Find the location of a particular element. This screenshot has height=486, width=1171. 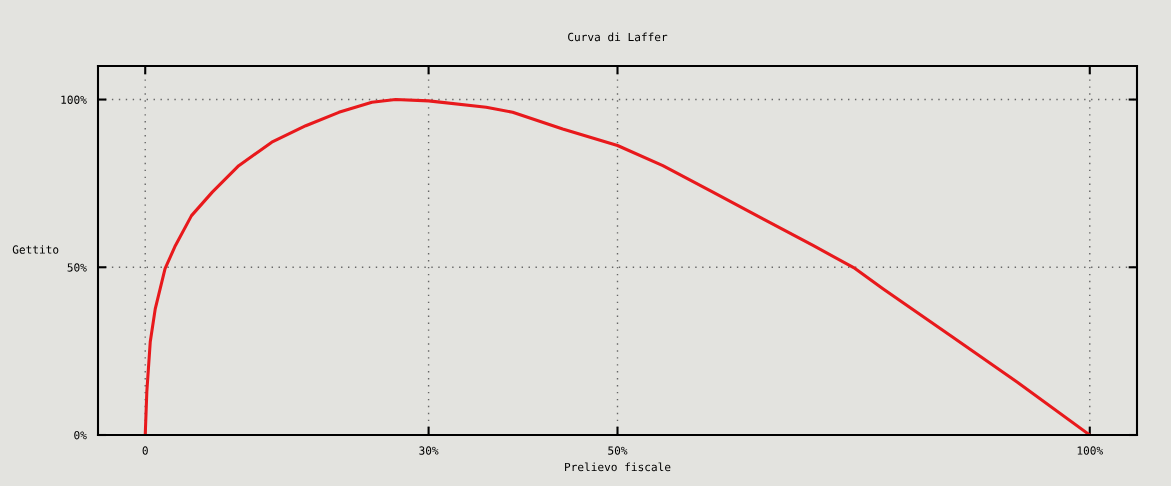

chart-title: Curva di Laffer is located at coordinates (618, 37).